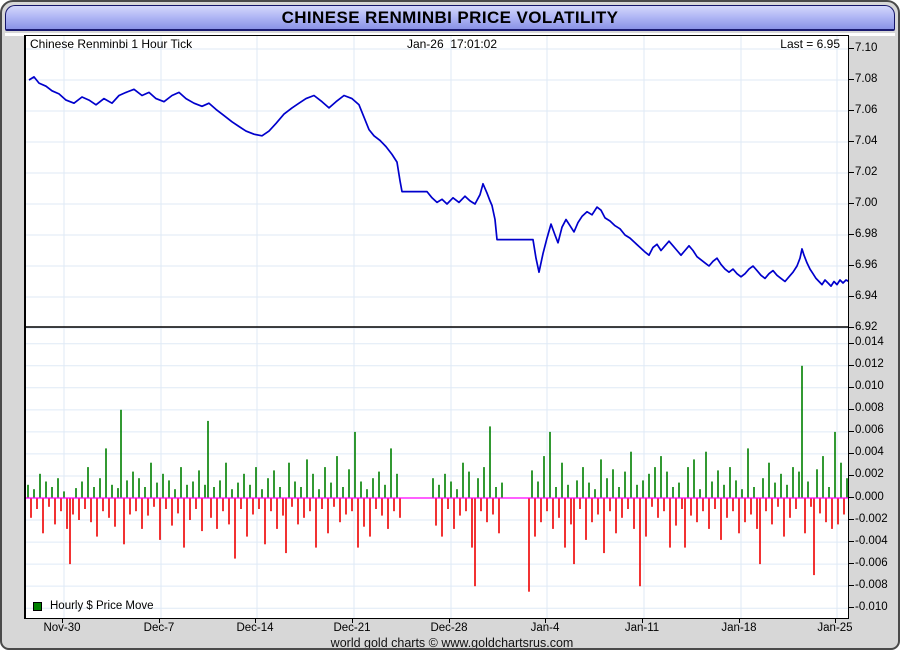 The height and width of the screenshot is (650, 900). I want to click on y-axis-tick-label: -0.004, so click(871, 540).